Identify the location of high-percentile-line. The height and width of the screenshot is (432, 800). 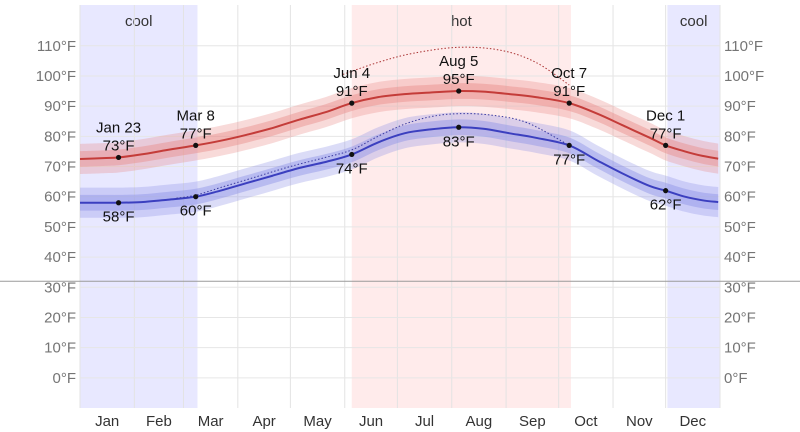
(456, 66).